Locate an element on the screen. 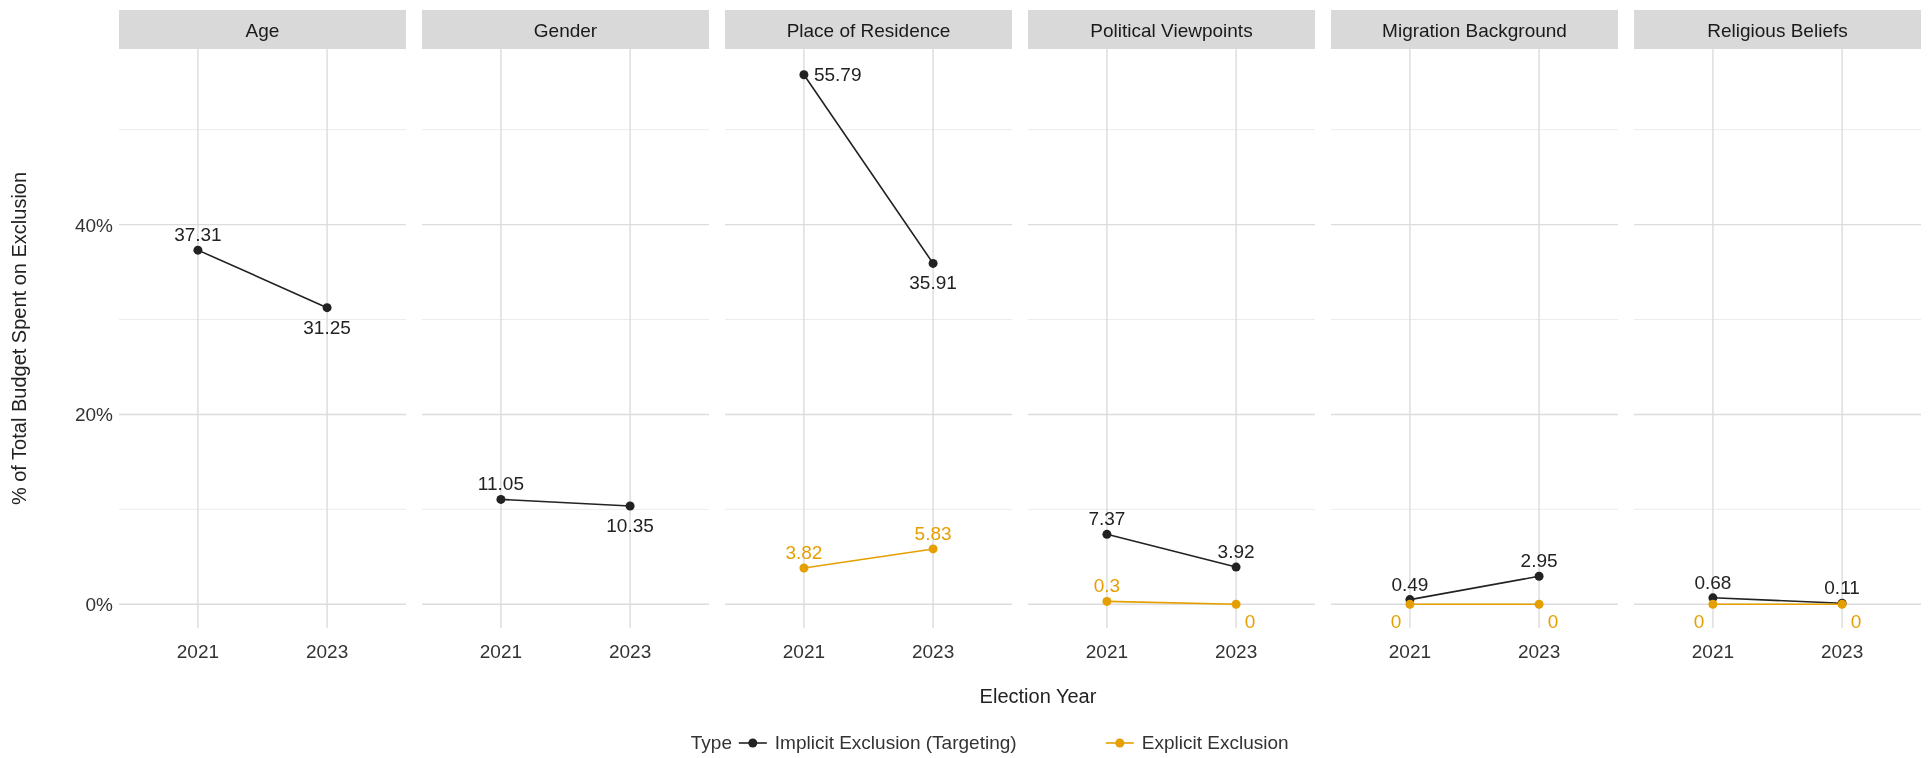 This screenshot has width=1930, height=758. data-label: 2.95 is located at coordinates (1539, 561).